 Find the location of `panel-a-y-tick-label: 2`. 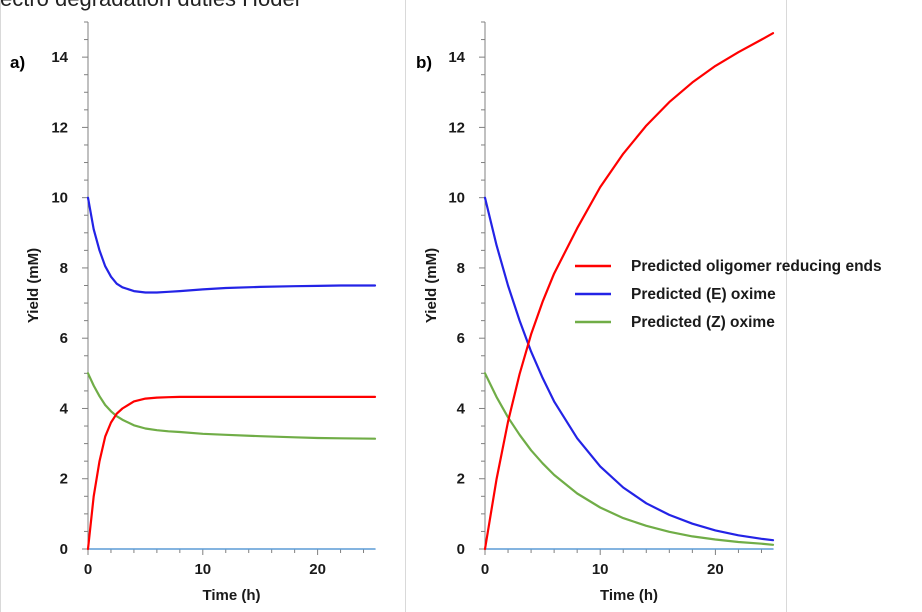

panel-a-y-tick-label: 2 is located at coordinates (64, 479).